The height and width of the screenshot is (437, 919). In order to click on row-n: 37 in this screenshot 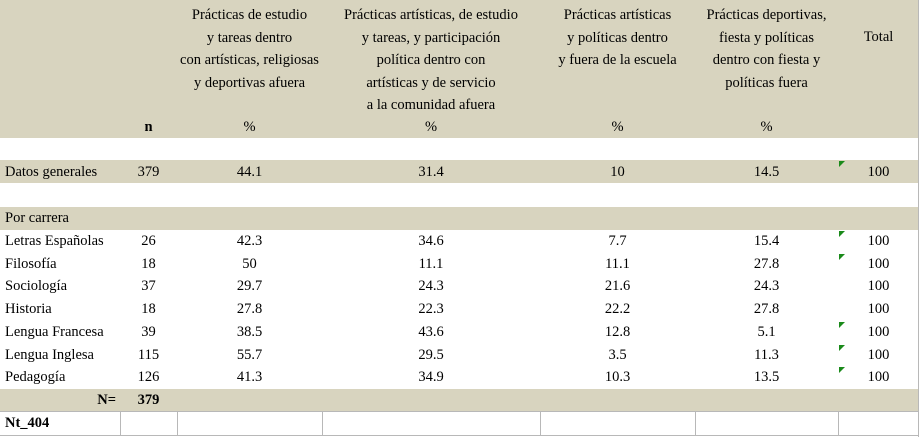, I will do `click(148, 286)`.